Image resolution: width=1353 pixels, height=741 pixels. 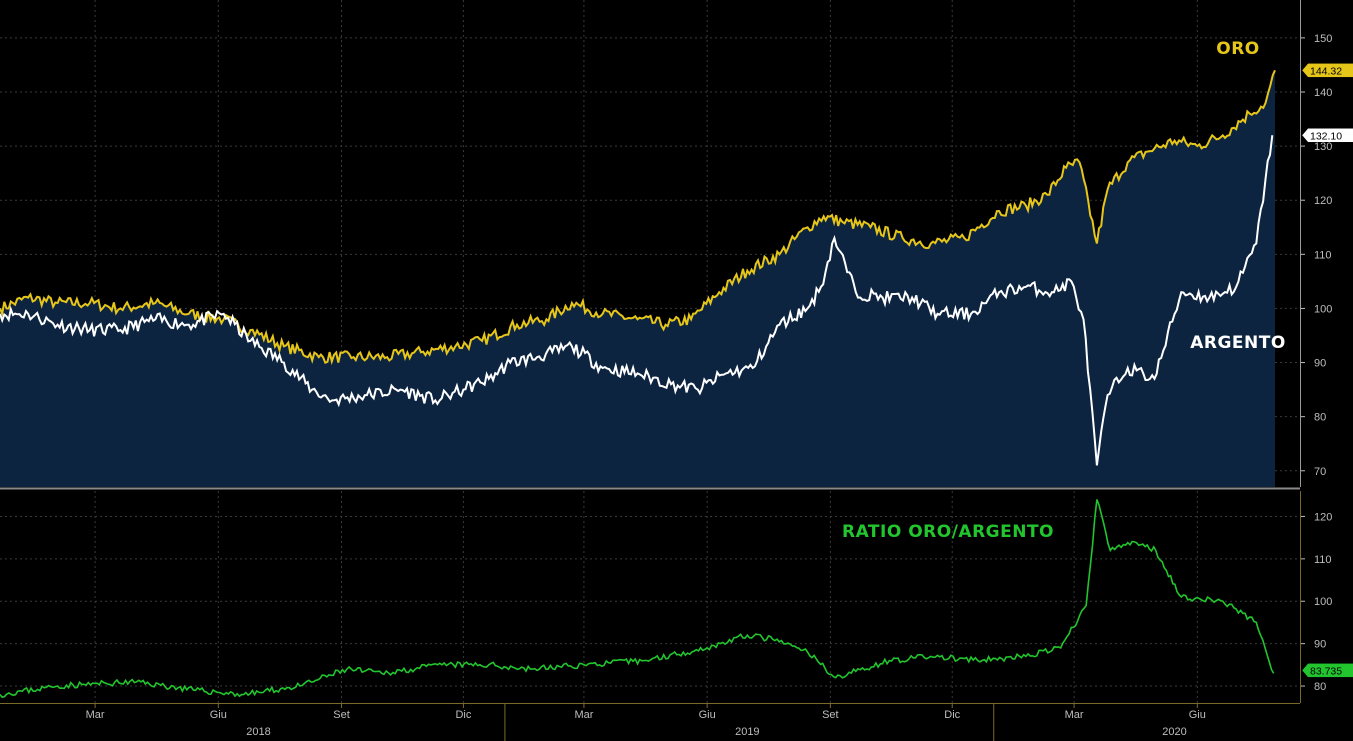 What do you see at coordinates (583, 715) in the screenshot?
I see `month-label-4: Mar` at bounding box center [583, 715].